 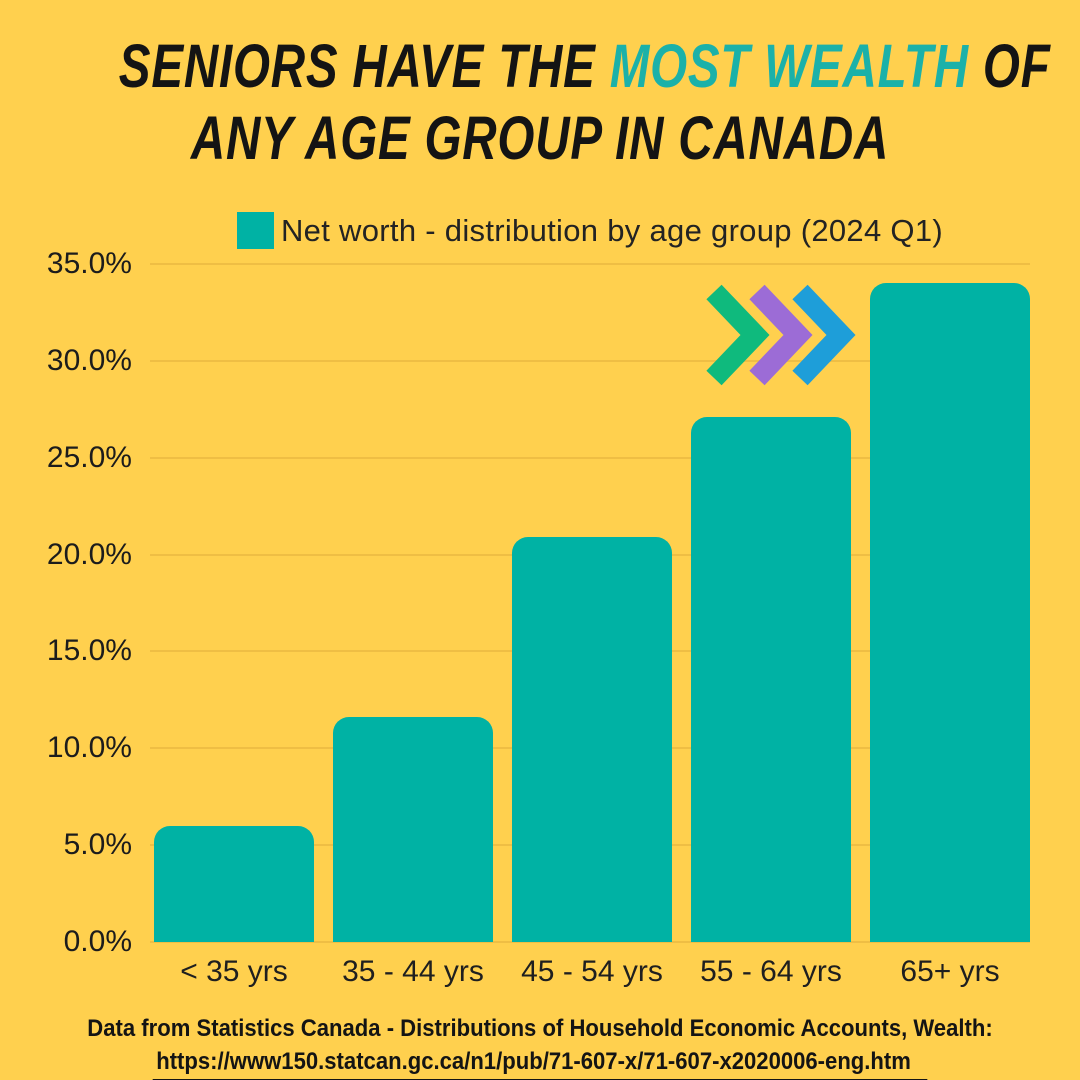 I want to click on title-highlight: MOST WEALTH, so click(x=789, y=66).